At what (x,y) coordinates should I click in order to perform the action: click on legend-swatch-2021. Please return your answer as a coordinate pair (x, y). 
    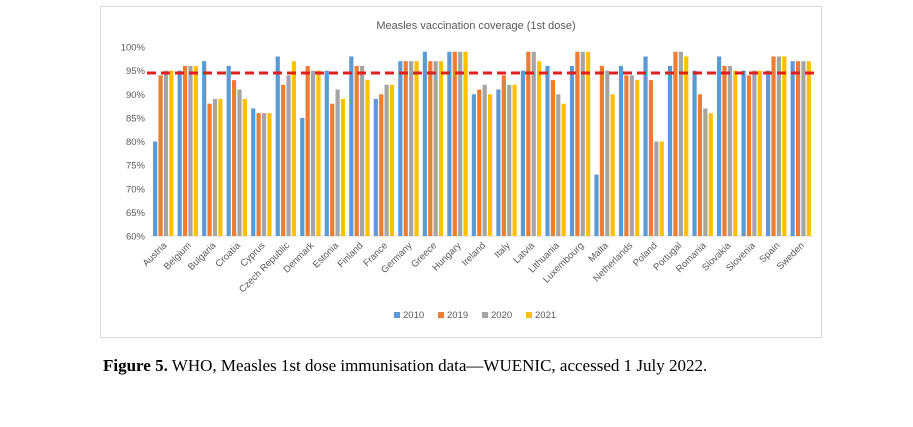
    Looking at the image, I should click on (529, 315).